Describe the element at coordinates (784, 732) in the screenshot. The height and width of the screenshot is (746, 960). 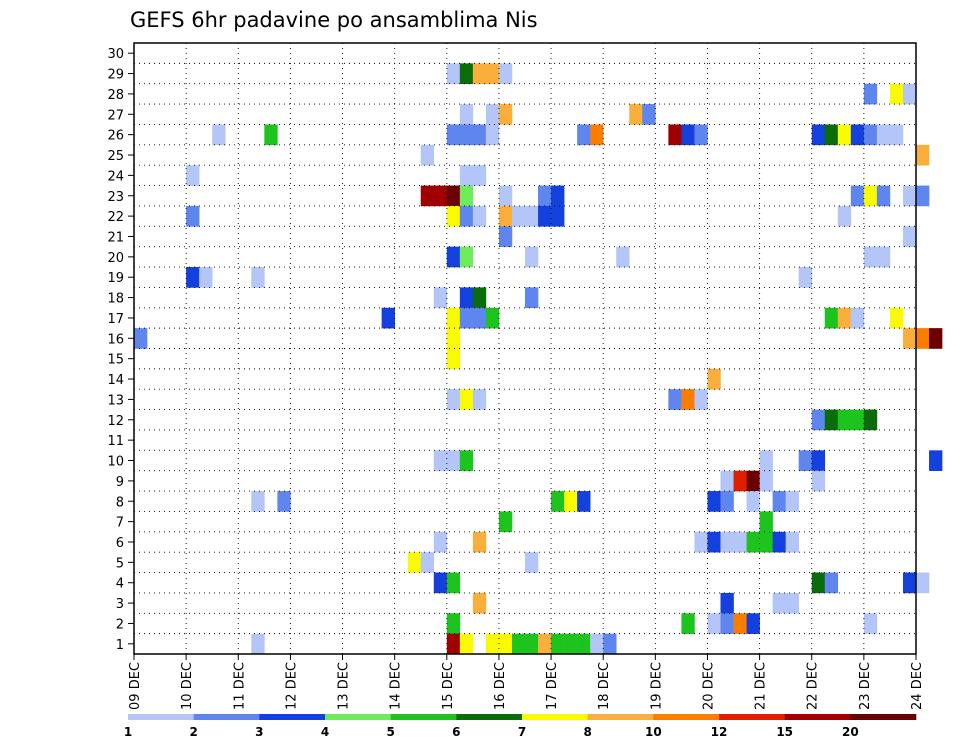
I see `legend-label: 15` at that location.